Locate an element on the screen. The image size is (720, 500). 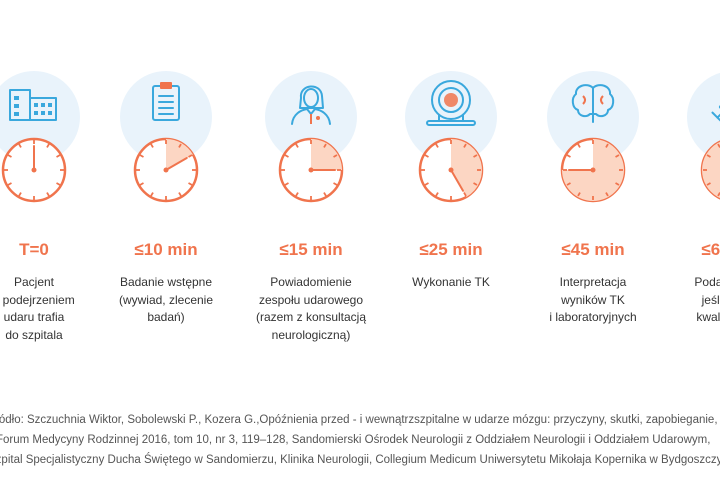
step-time-label: ≤10 min is located at coordinates (166, 249).